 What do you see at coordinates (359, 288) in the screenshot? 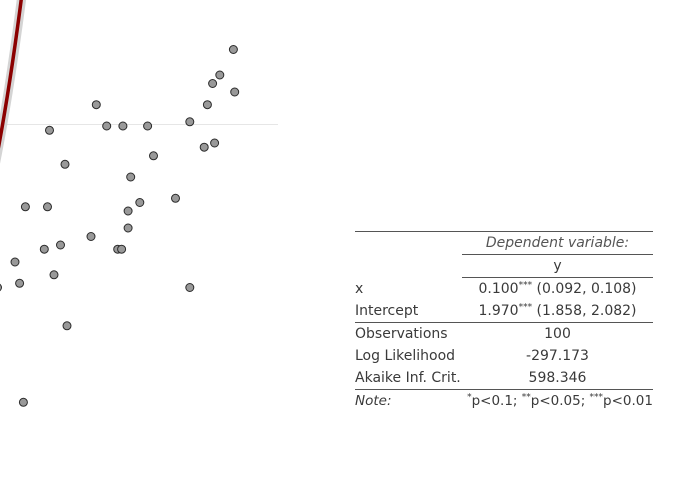
I see `term-label: x` at bounding box center [359, 288].